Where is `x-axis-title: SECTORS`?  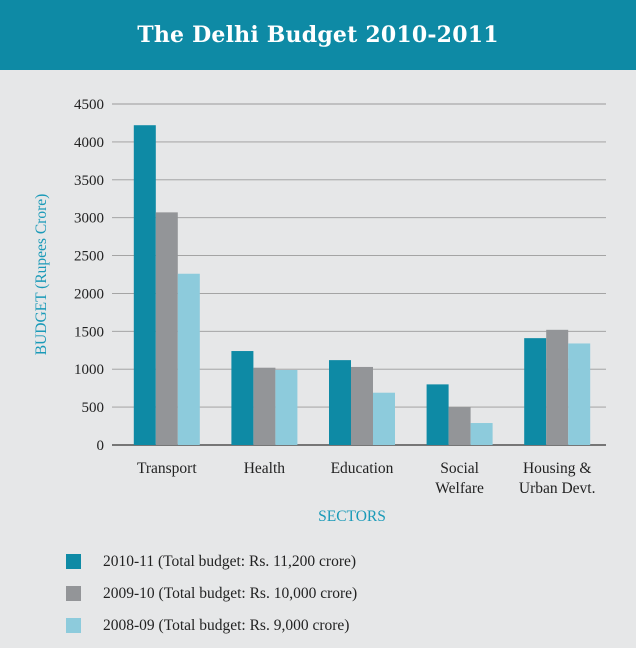
x-axis-title: SECTORS is located at coordinates (352, 516).